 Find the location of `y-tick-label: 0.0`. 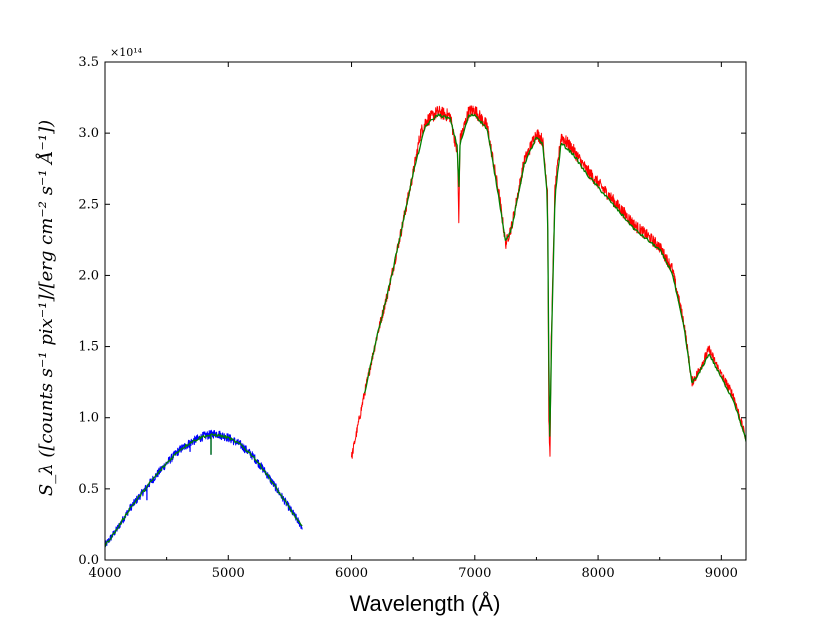

y-tick-label: 0.0 is located at coordinates (88, 560).